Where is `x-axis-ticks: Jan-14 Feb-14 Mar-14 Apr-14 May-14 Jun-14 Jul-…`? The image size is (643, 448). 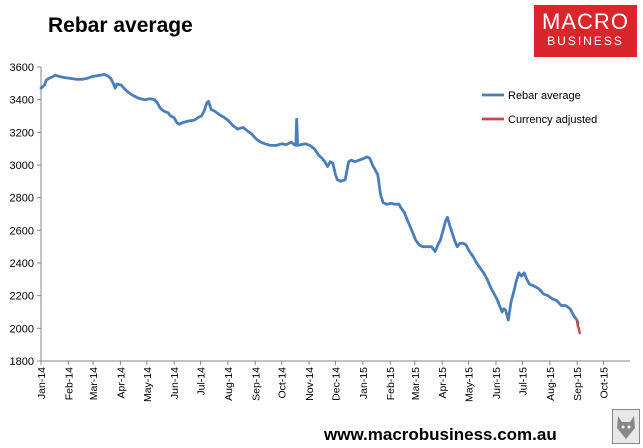
x-axis-ticks: Jan-14 Feb-14 Mar-14 Apr-14 May-14 Jun-14 Jul-… is located at coordinates (323, 381).